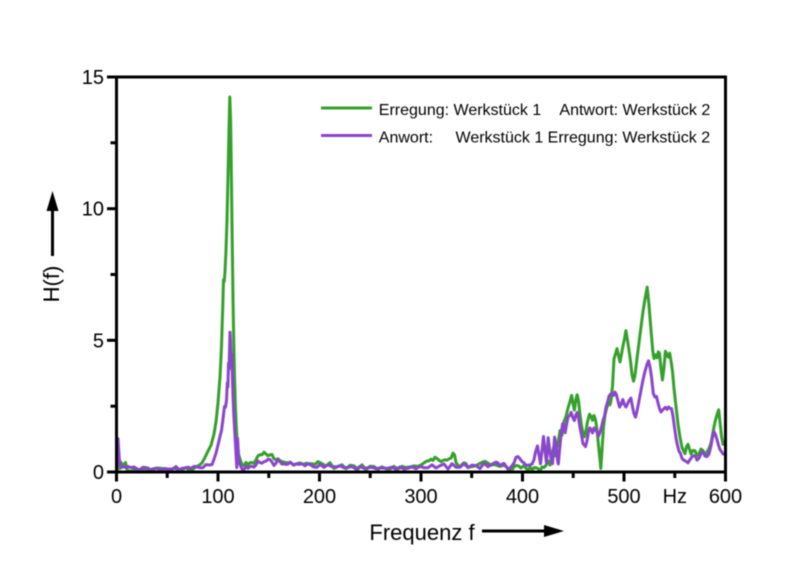 The width and height of the screenshot is (800, 563). Describe the element at coordinates (583, 137) in the screenshot. I see `svg-text:Werkstück 1 Erregung: Werkstüc: Werkstück 1 Erregung: Werkstück 2` at that location.